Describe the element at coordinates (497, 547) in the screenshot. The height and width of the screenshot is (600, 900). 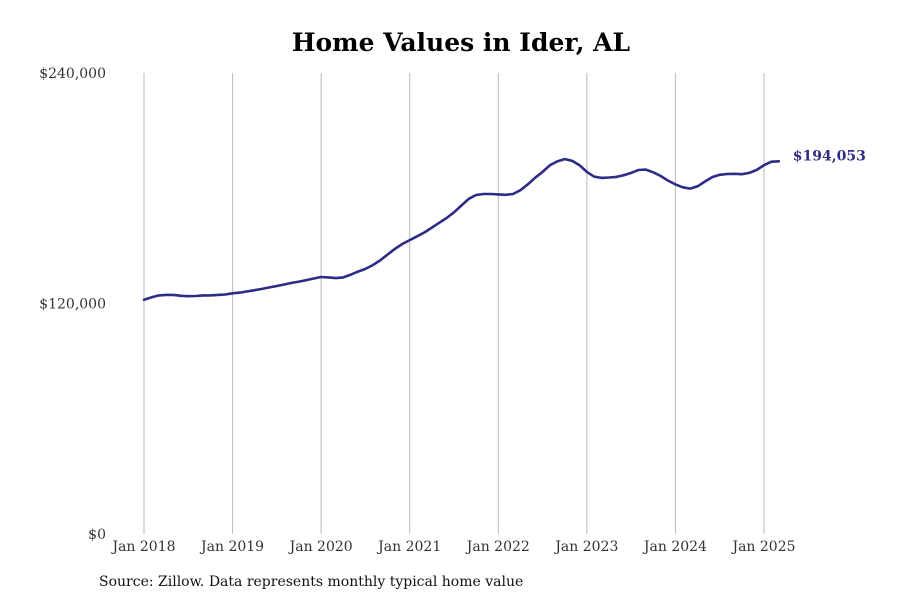
I see `x-tick-label: Jan 2022` at that location.